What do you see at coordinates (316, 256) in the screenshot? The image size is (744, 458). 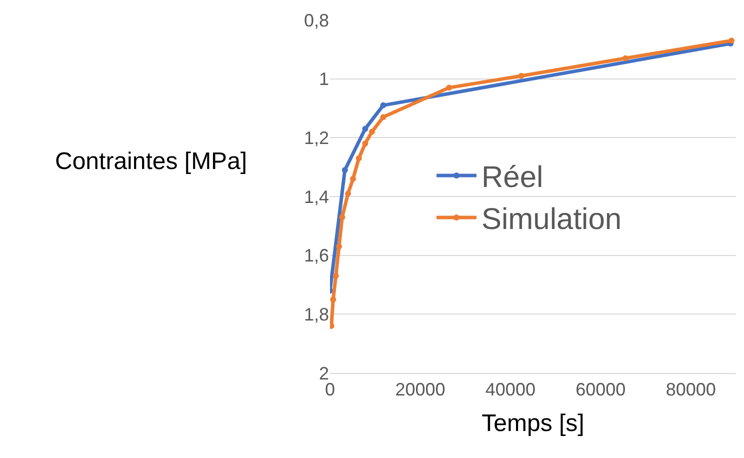 I see `y-tick-label: 1,6` at bounding box center [316, 256].